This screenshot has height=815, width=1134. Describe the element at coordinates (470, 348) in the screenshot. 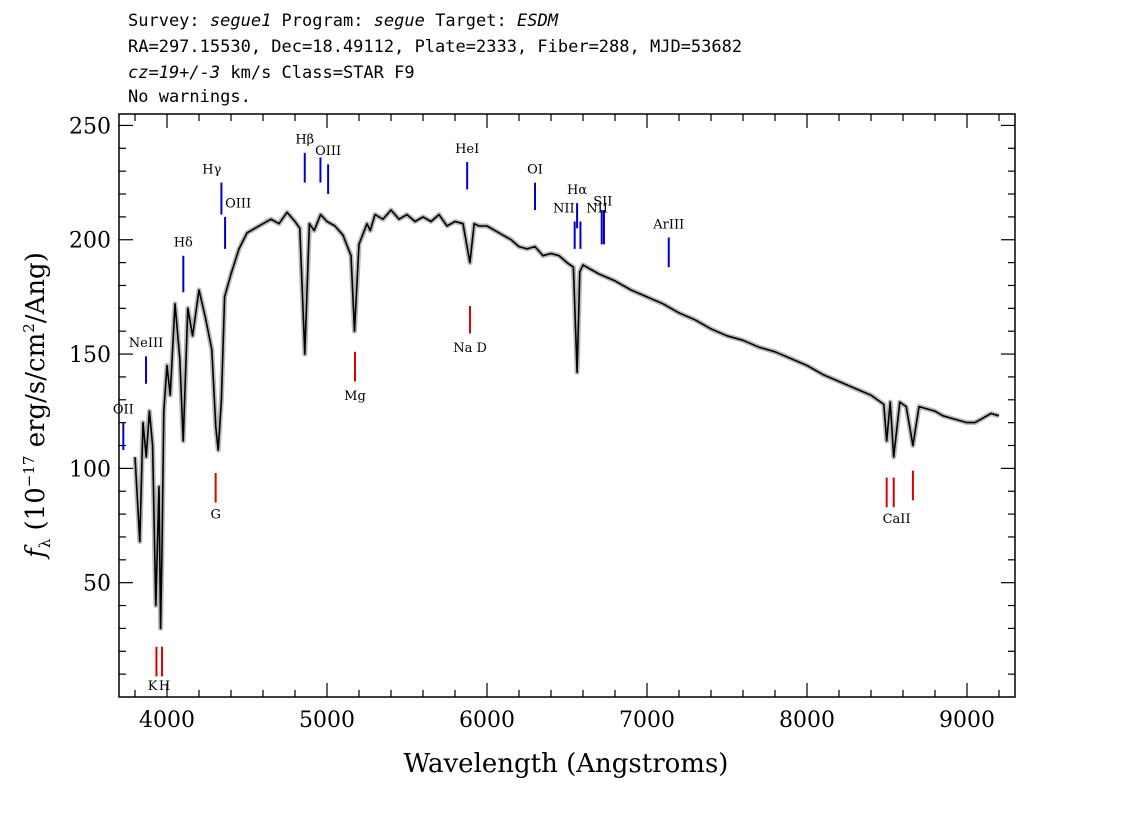

I see `absorption-line-label-18: Na D` at that location.